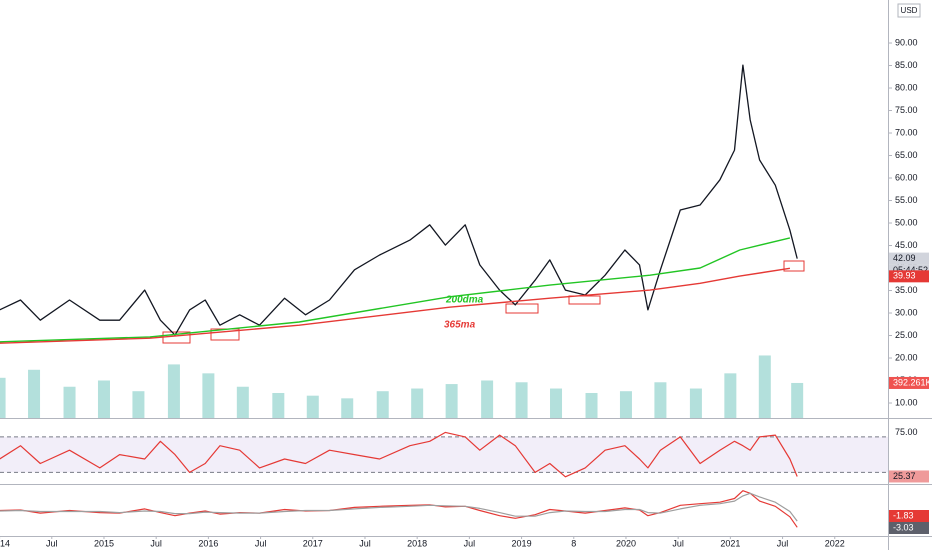  Describe the element at coordinates (912, 382) in the screenshot. I see `last-volume: 392.261K` at that location.